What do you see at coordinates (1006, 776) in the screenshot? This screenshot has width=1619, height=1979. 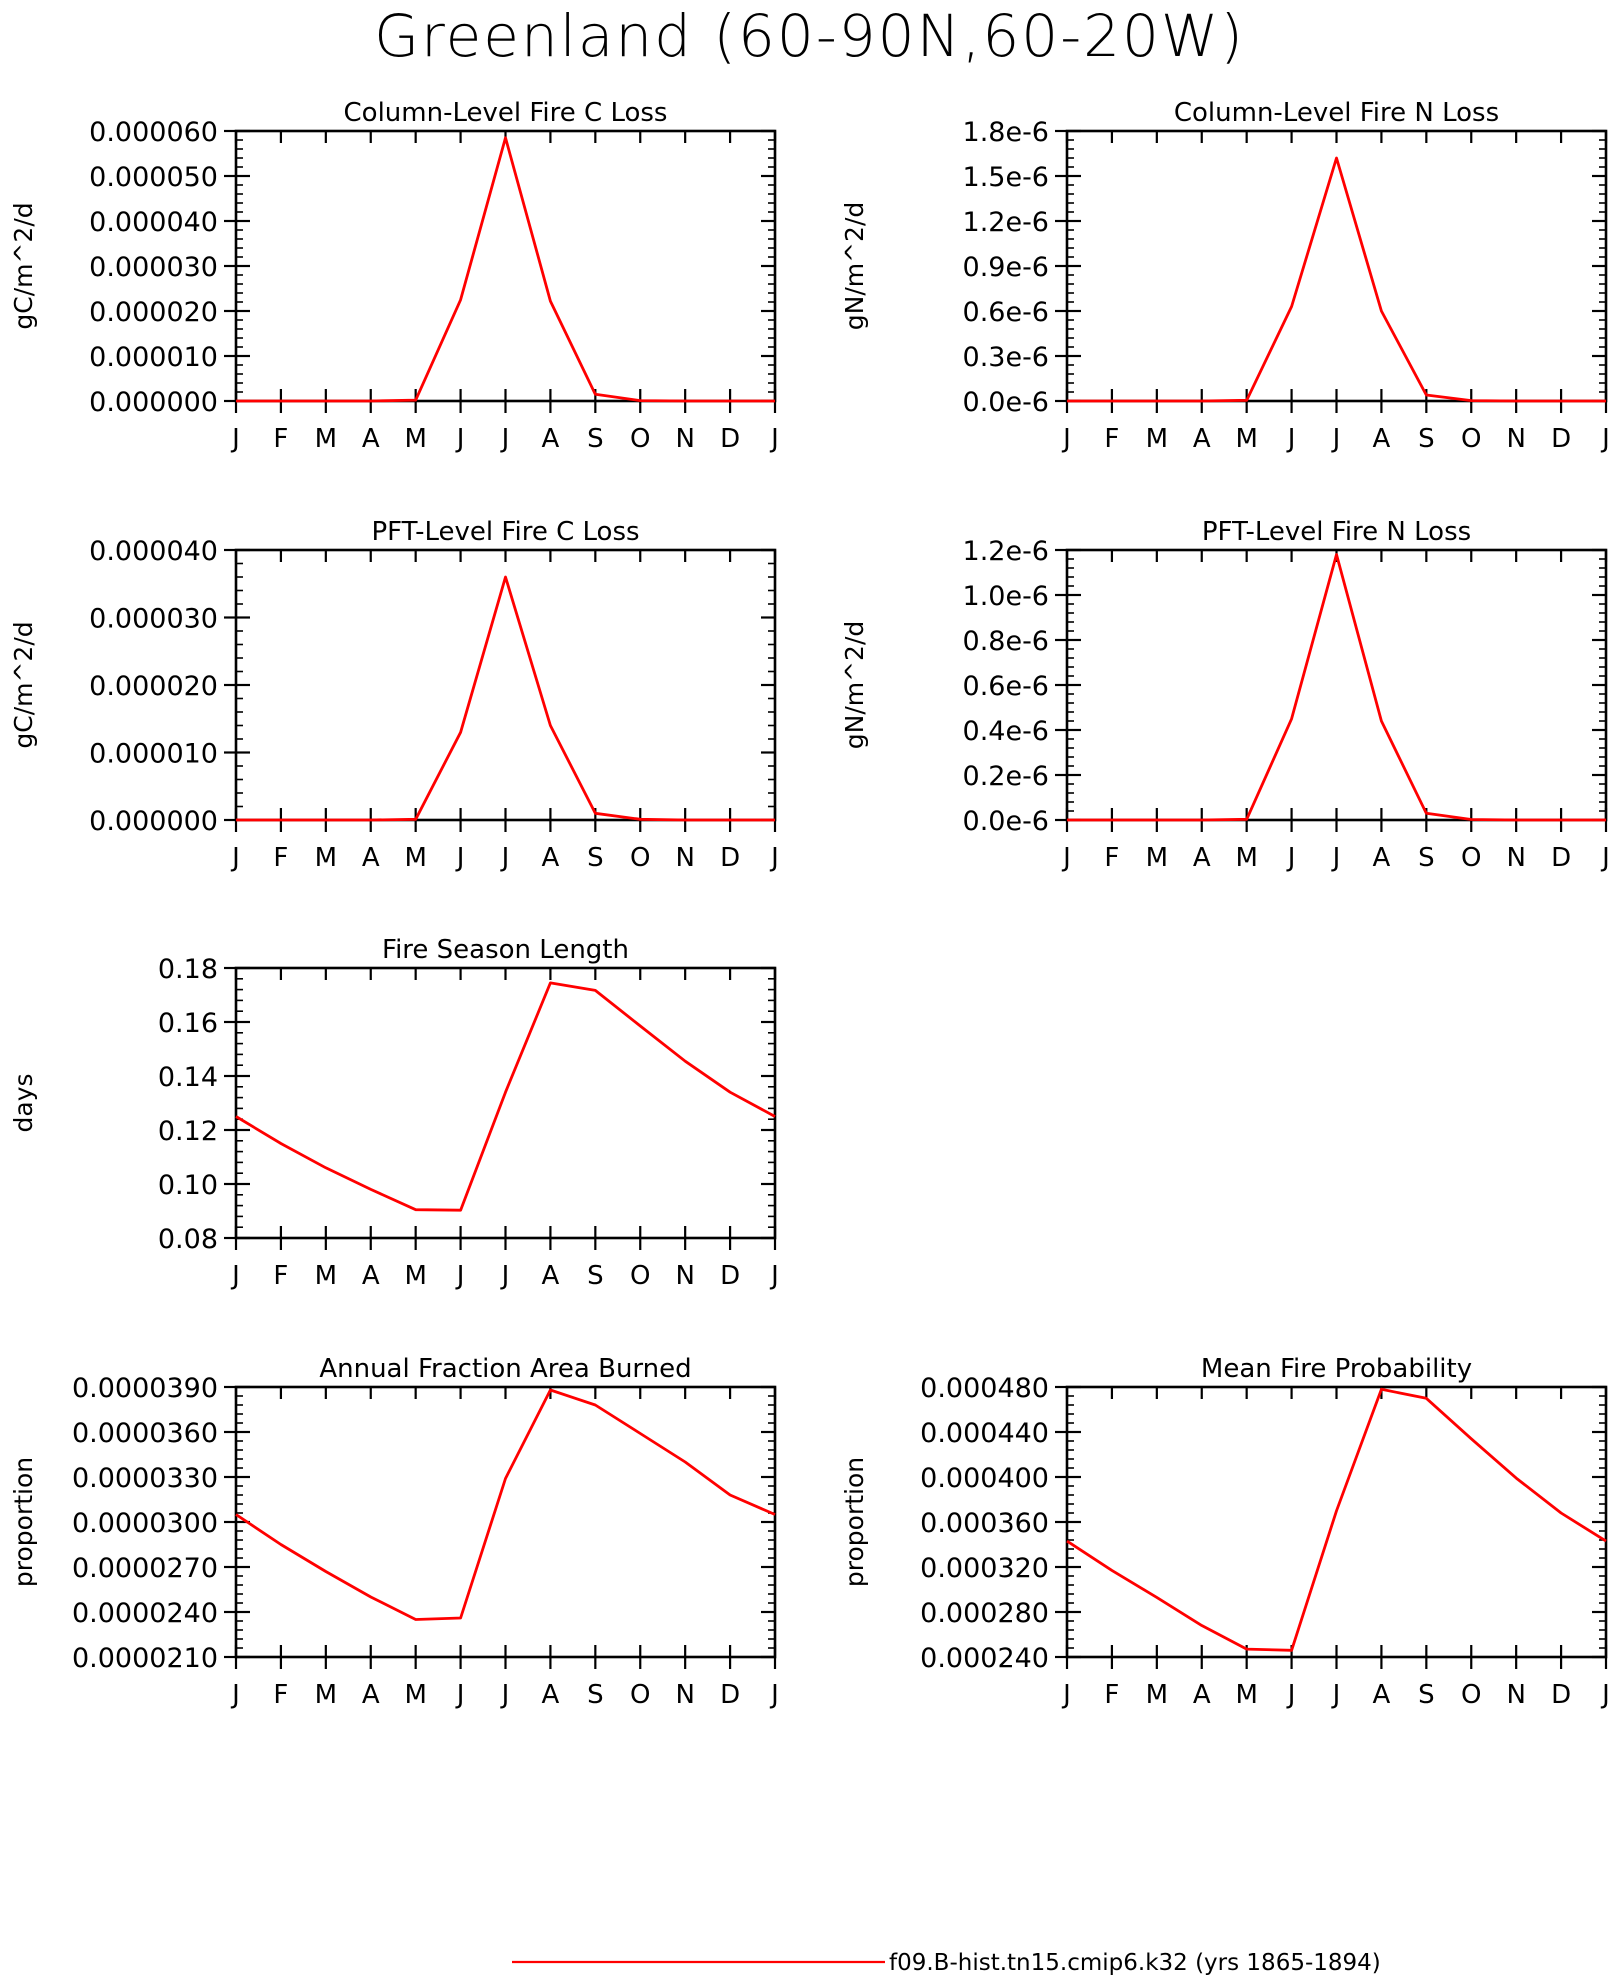 I see `y-tick-label: 0.2e-6` at bounding box center [1006, 776].